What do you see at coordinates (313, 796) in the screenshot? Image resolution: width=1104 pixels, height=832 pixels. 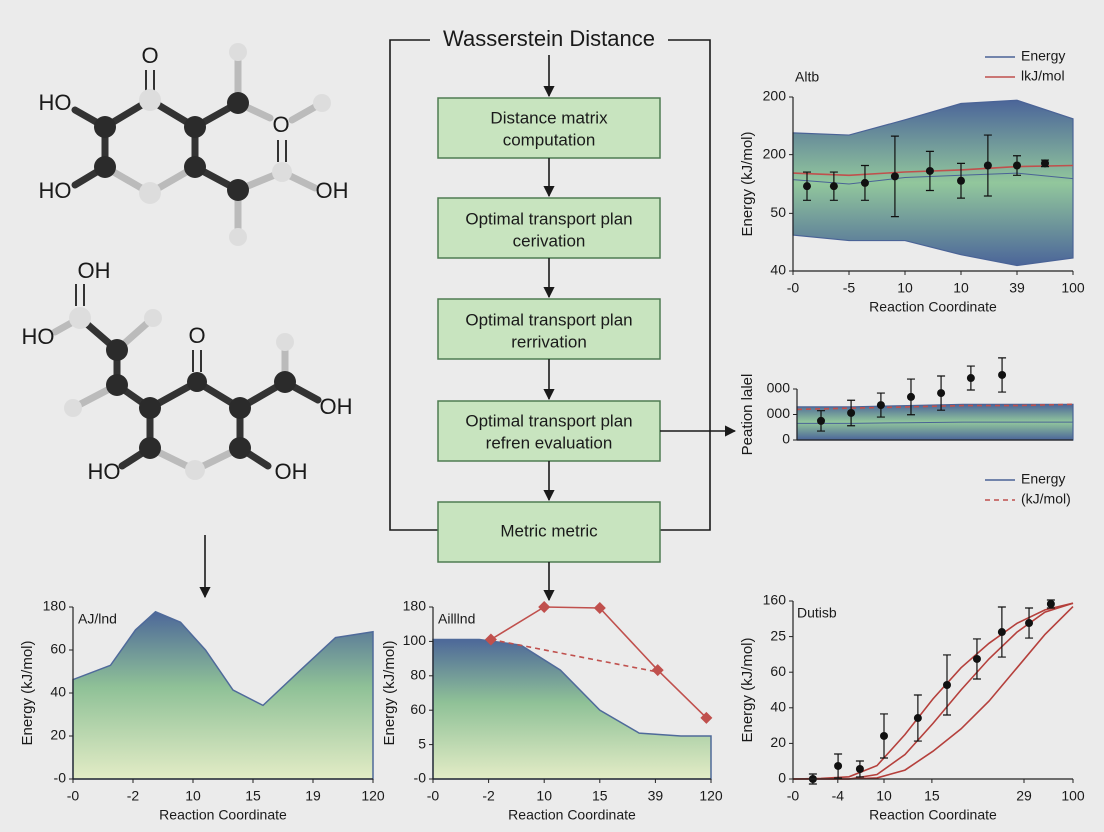 I see `x-tick-label: 19` at bounding box center [313, 796].